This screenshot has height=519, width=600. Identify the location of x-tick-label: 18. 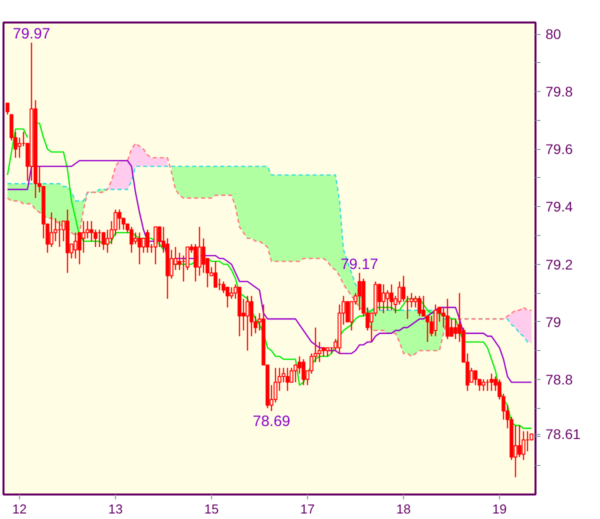
(403, 509).